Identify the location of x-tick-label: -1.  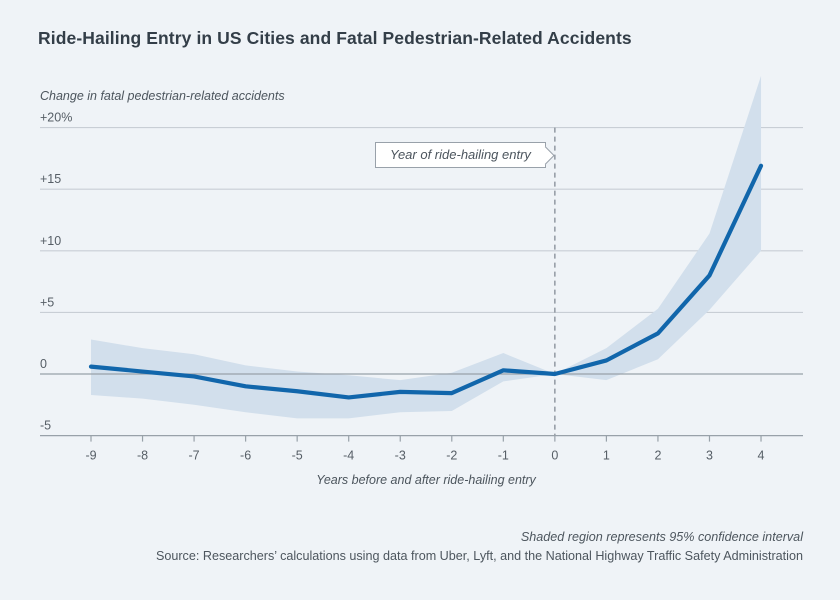
(503, 456).